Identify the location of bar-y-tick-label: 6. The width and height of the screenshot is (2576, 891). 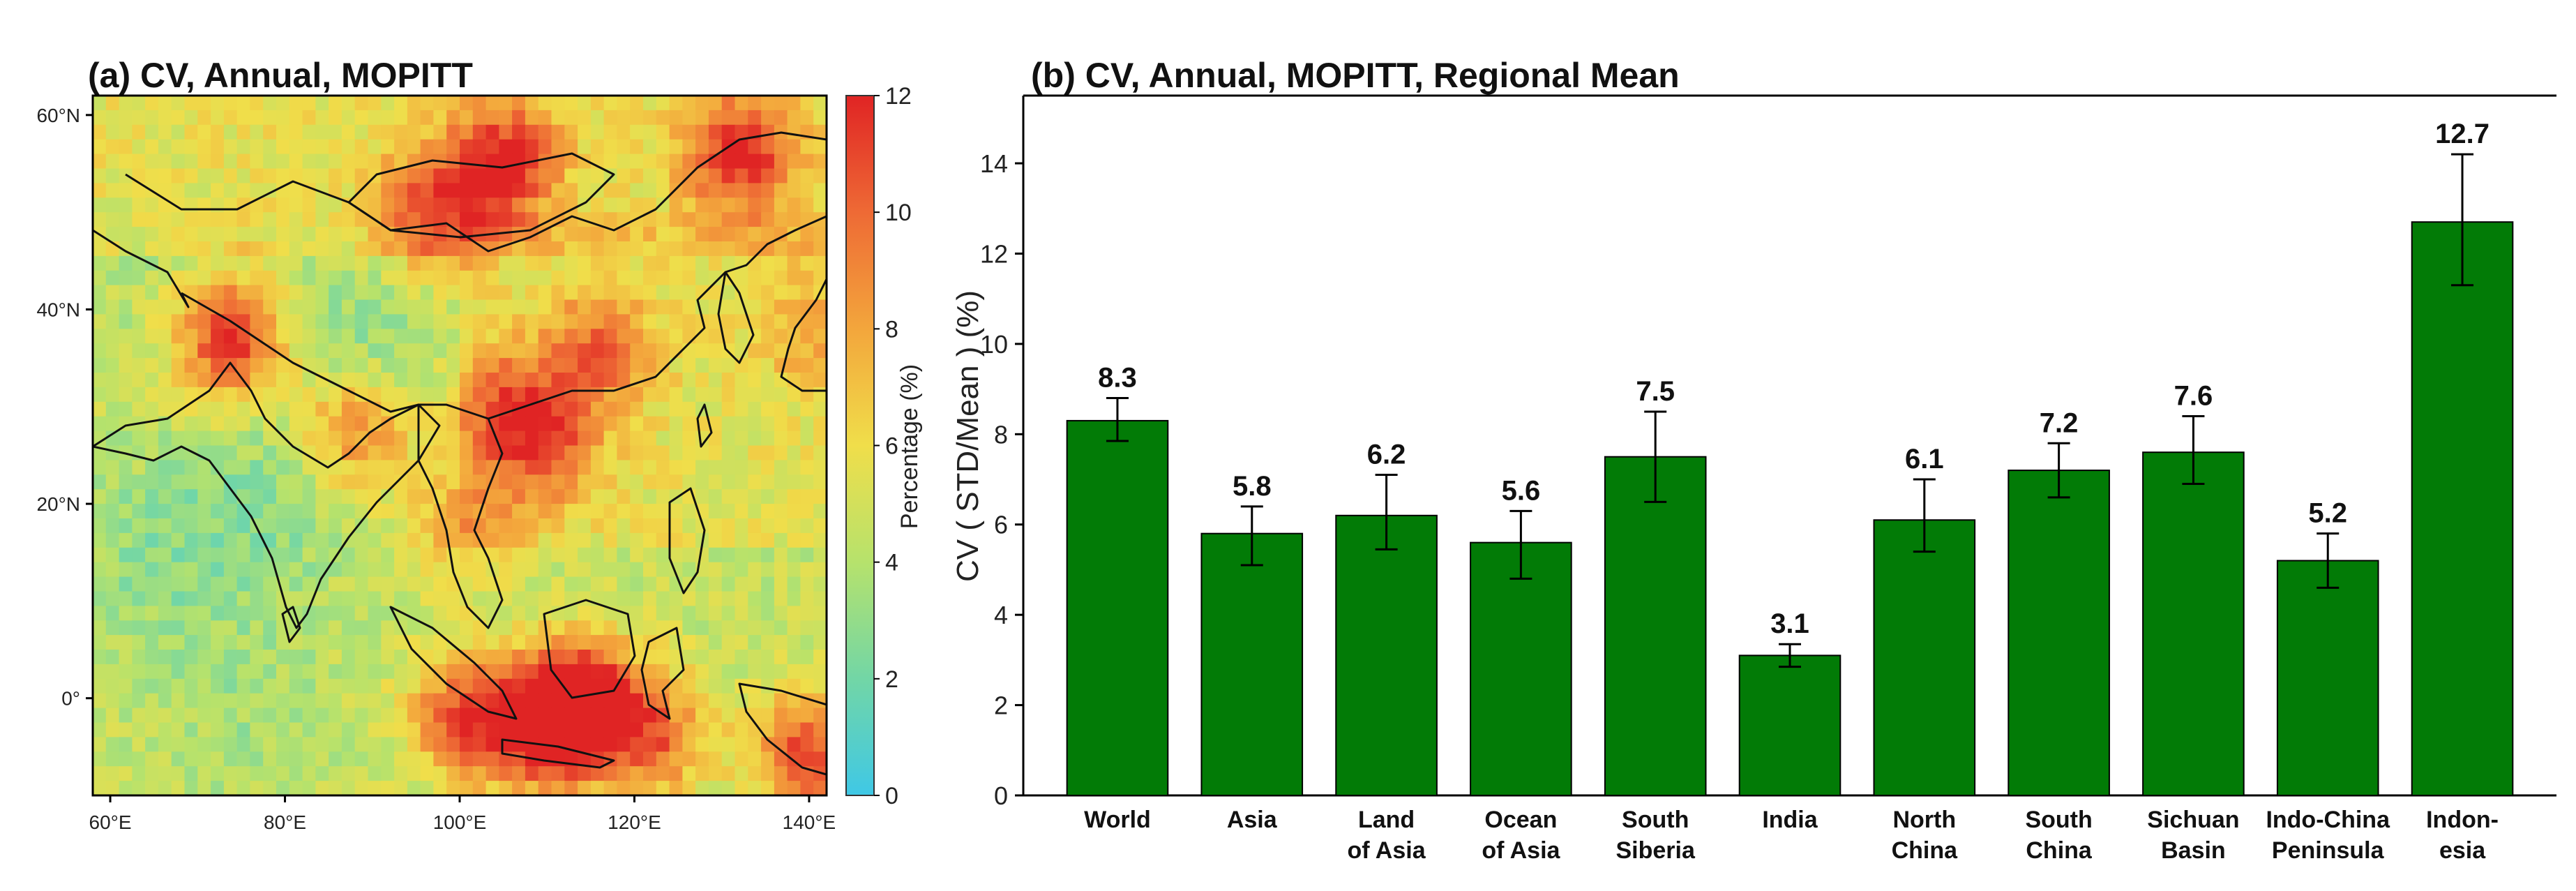
(1001, 525).